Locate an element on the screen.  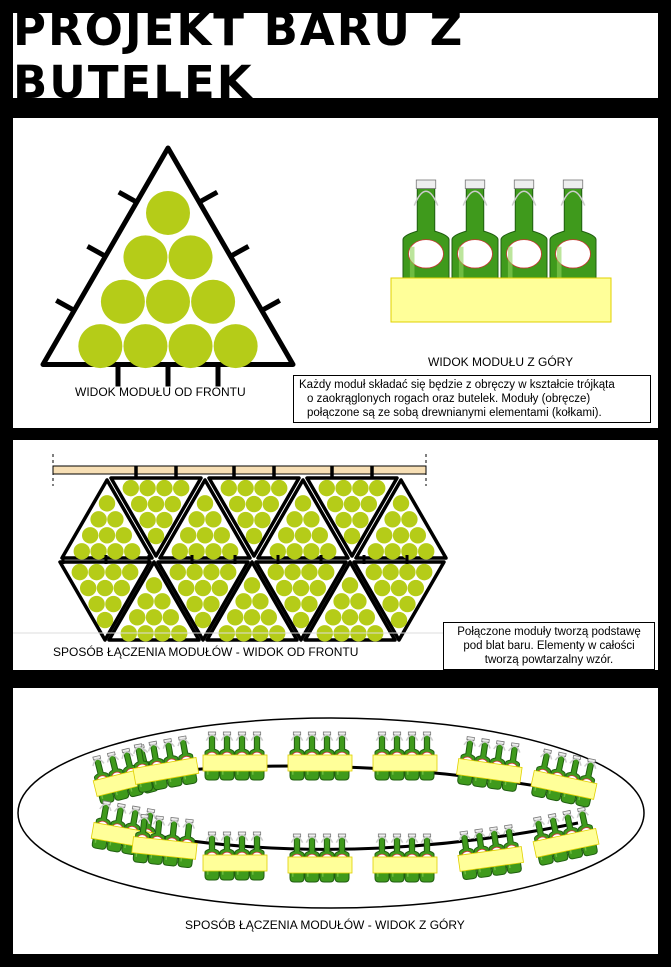
connector-peg is located at coordinates (270, 305).